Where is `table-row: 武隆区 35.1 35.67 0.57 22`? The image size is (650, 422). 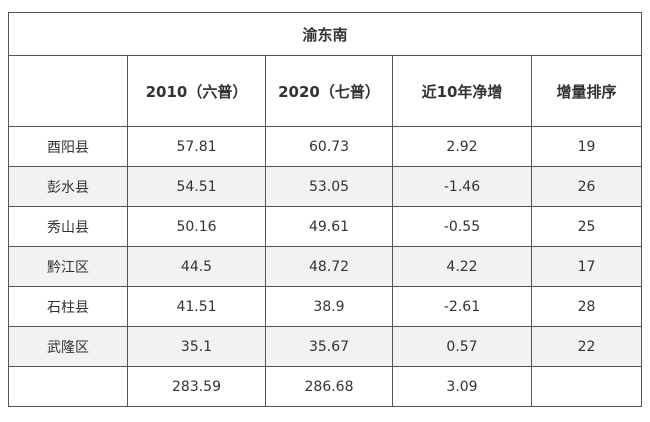
table-row: 武隆区 35.1 35.67 0.57 22 is located at coordinates (325, 346).